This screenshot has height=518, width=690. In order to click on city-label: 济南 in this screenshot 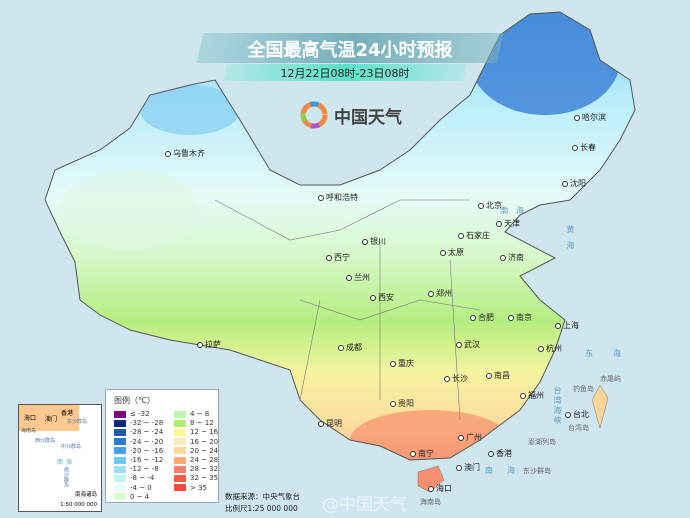, I will do `click(512, 257)`.